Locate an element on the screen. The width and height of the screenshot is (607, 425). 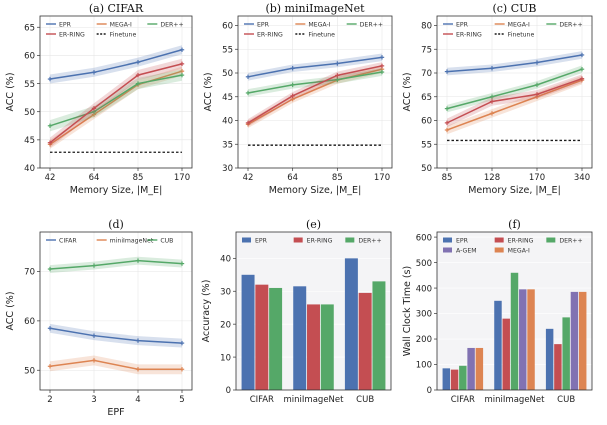
y-tick-label: 100 is located at coordinates (424, 366).